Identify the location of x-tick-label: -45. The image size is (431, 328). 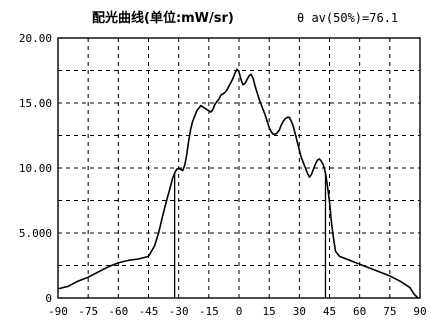
(149, 311).